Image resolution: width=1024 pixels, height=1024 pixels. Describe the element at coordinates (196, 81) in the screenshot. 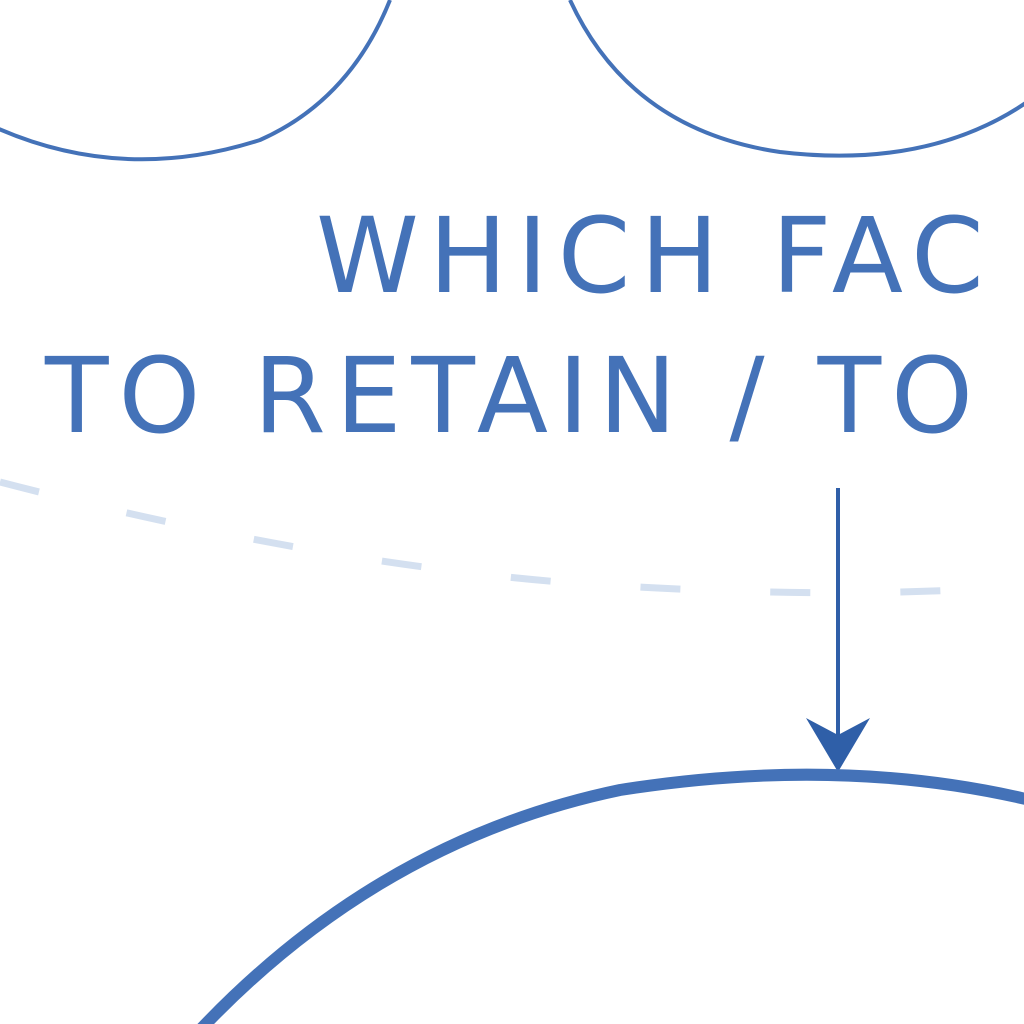

I see `top-left-circle` at that location.